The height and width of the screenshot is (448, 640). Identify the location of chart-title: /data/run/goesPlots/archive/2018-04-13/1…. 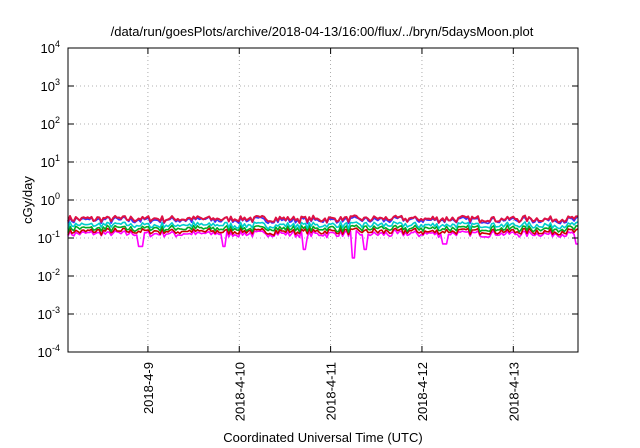
(322, 31).